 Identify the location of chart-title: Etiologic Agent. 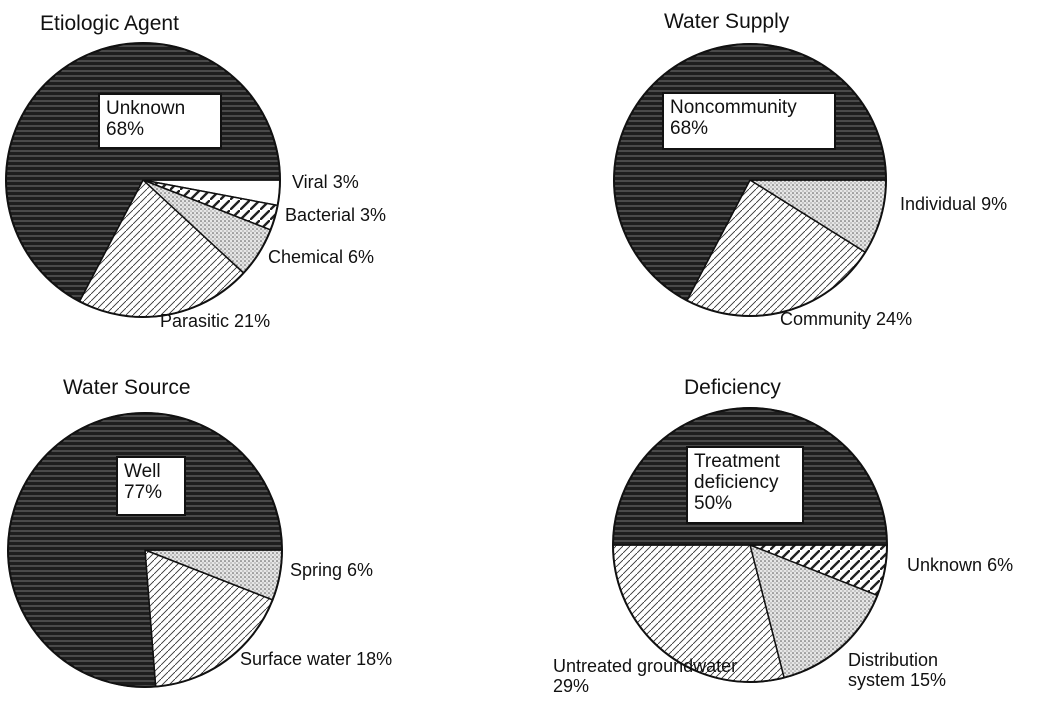
(109, 23).